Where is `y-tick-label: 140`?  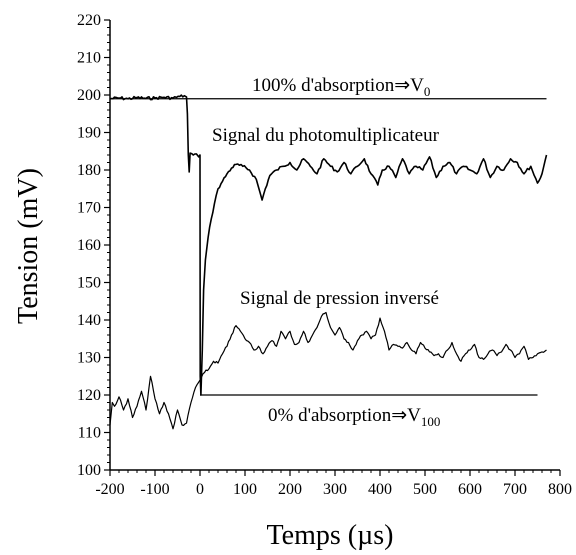 y-tick-label: 140 is located at coordinates (89, 320).